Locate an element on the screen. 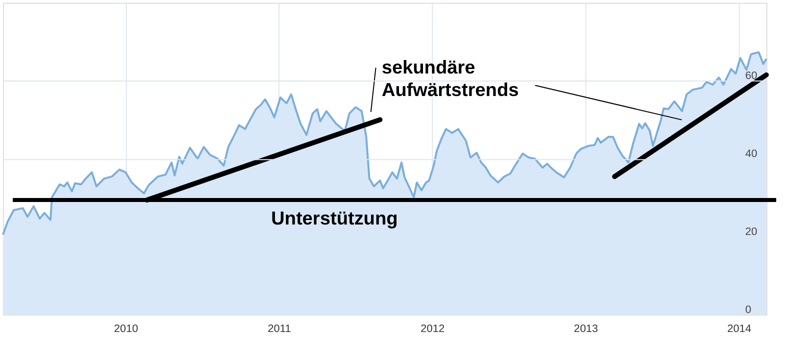 The height and width of the screenshot is (341, 788). y-tick-label: 20 is located at coordinates (751, 232).